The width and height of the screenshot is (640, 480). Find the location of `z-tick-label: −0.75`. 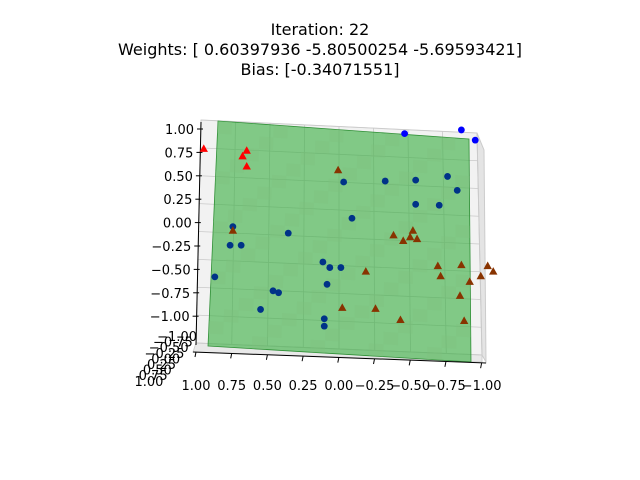

z-tick-label: −0.75 is located at coordinates (170, 294).